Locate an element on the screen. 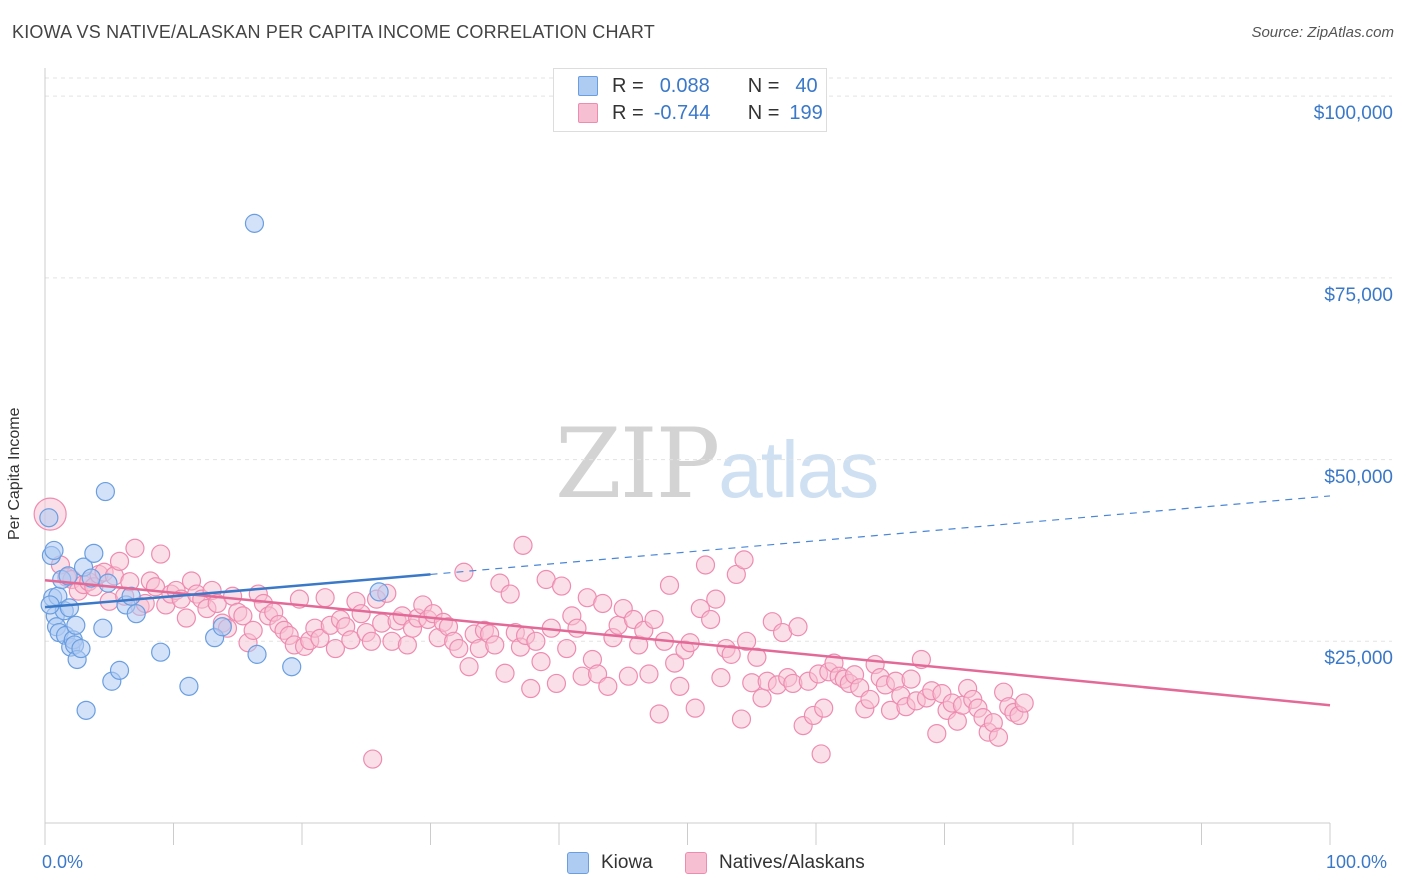 This screenshot has height=892, width=1406. stats-box: R = 0.088 N = 40 R = -0.744 N = 199 is located at coordinates (690, 100).